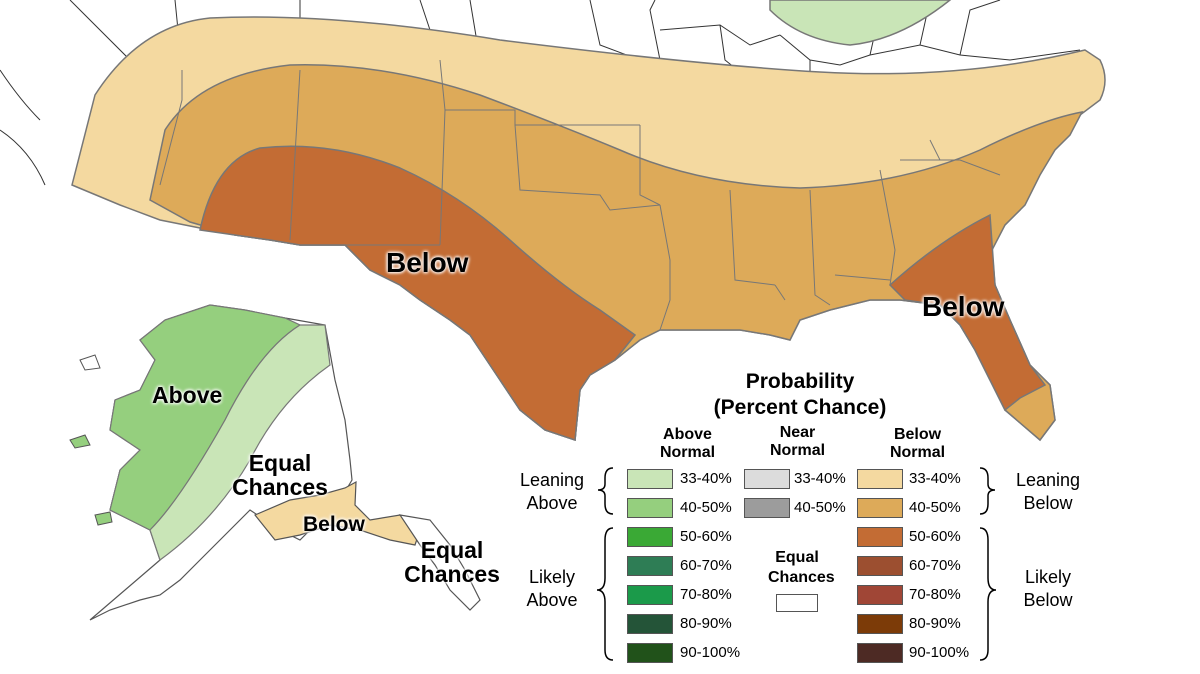  I want to click on conus-below-50-60-east-zone, so click(967, 312).